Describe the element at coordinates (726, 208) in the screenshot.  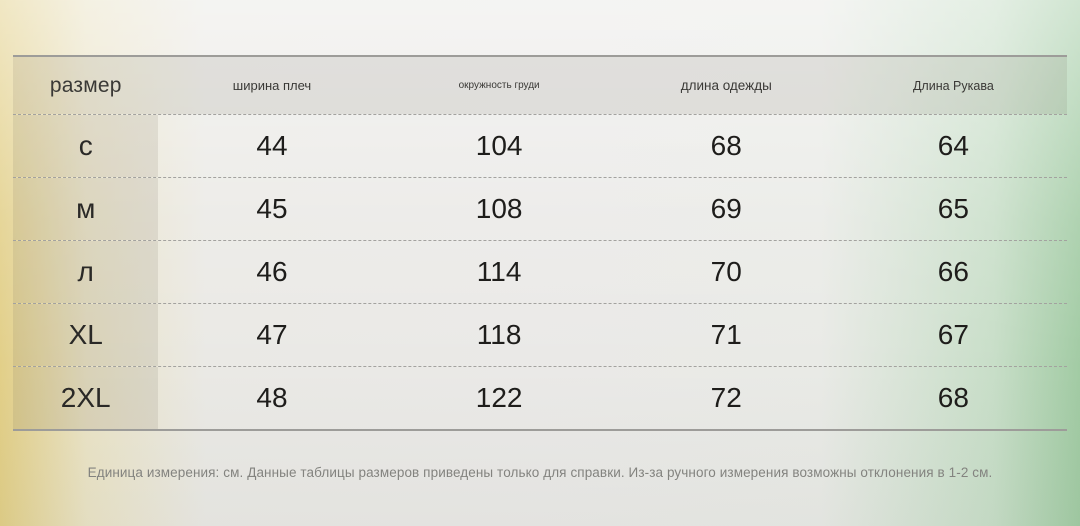
I see `cell-length: 69` at that location.